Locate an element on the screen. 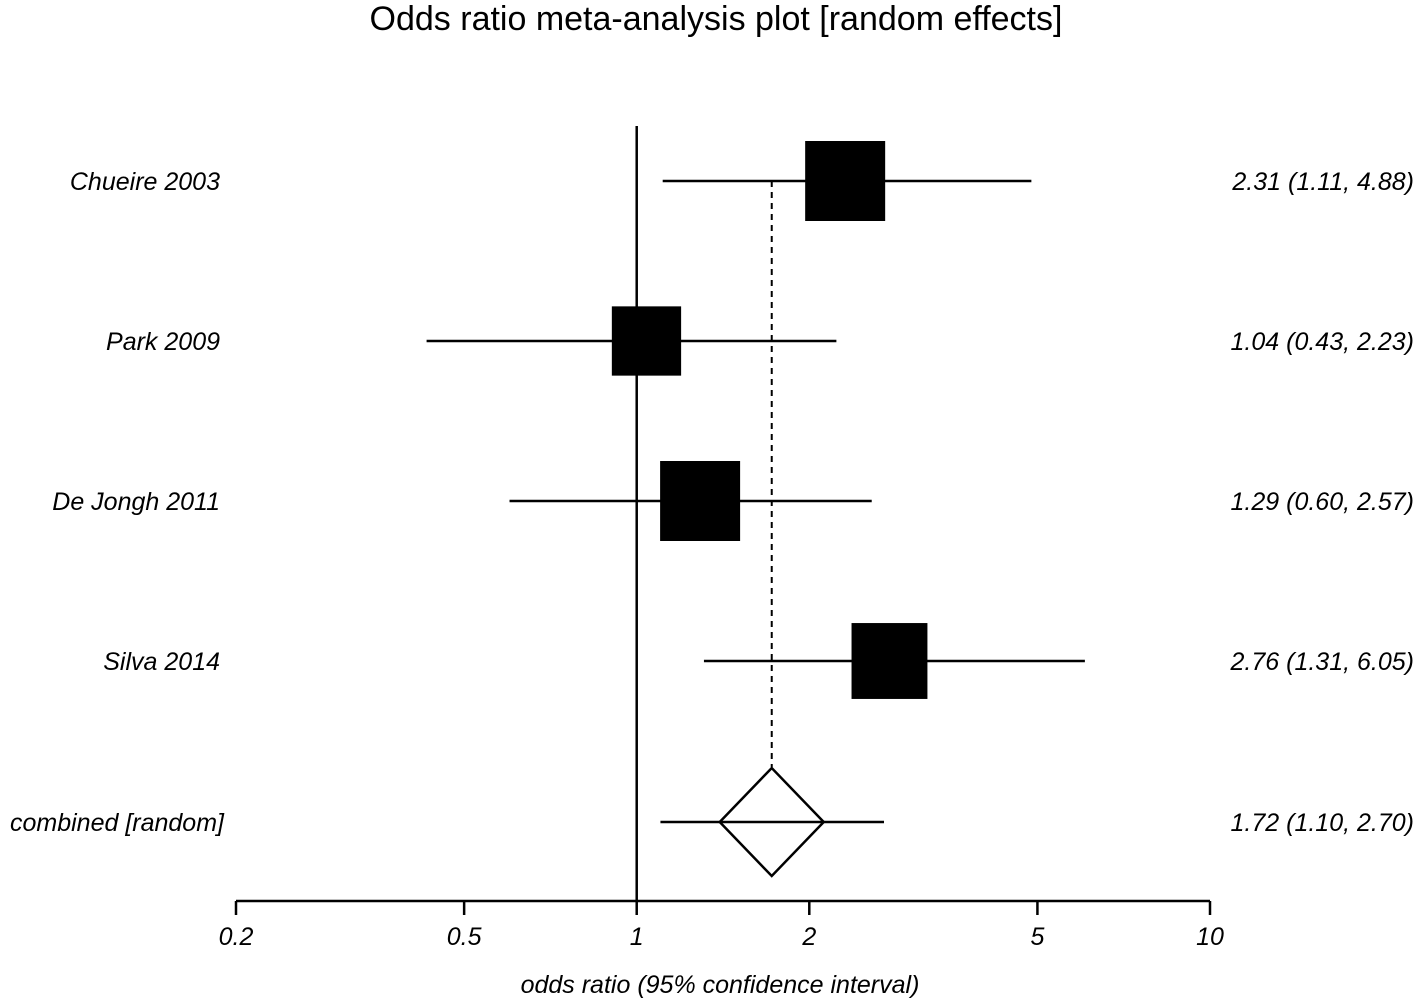  study-row: Park 2009 1.04 (0.43, 2.23) is located at coordinates (760, 341).